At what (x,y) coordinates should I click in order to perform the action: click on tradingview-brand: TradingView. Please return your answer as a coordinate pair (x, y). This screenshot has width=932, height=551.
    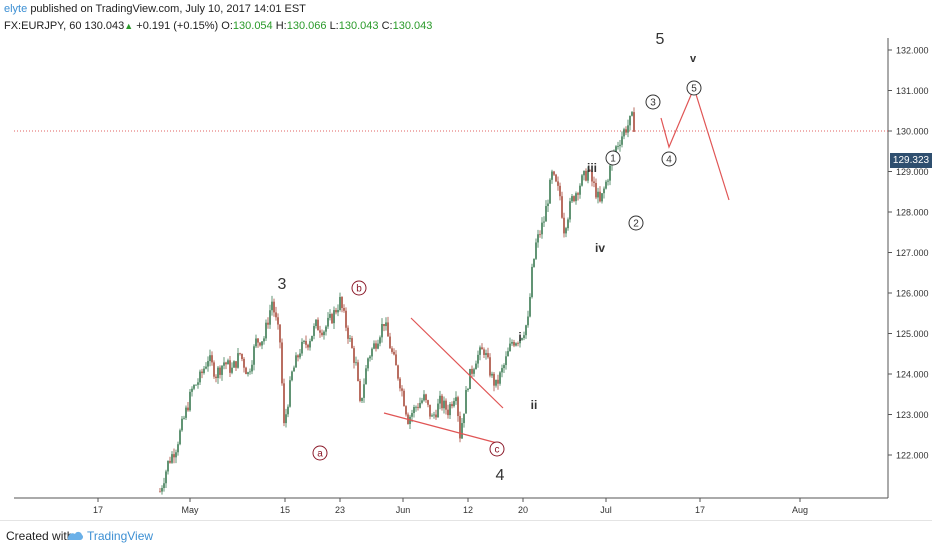
    Looking at the image, I should click on (120, 536).